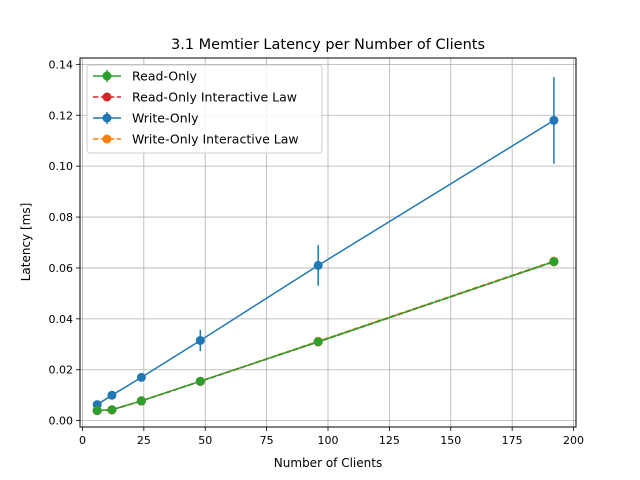 This screenshot has height=480, width=640. What do you see at coordinates (205, 440) in the screenshot?
I see `x-tick-label: 50` at bounding box center [205, 440].